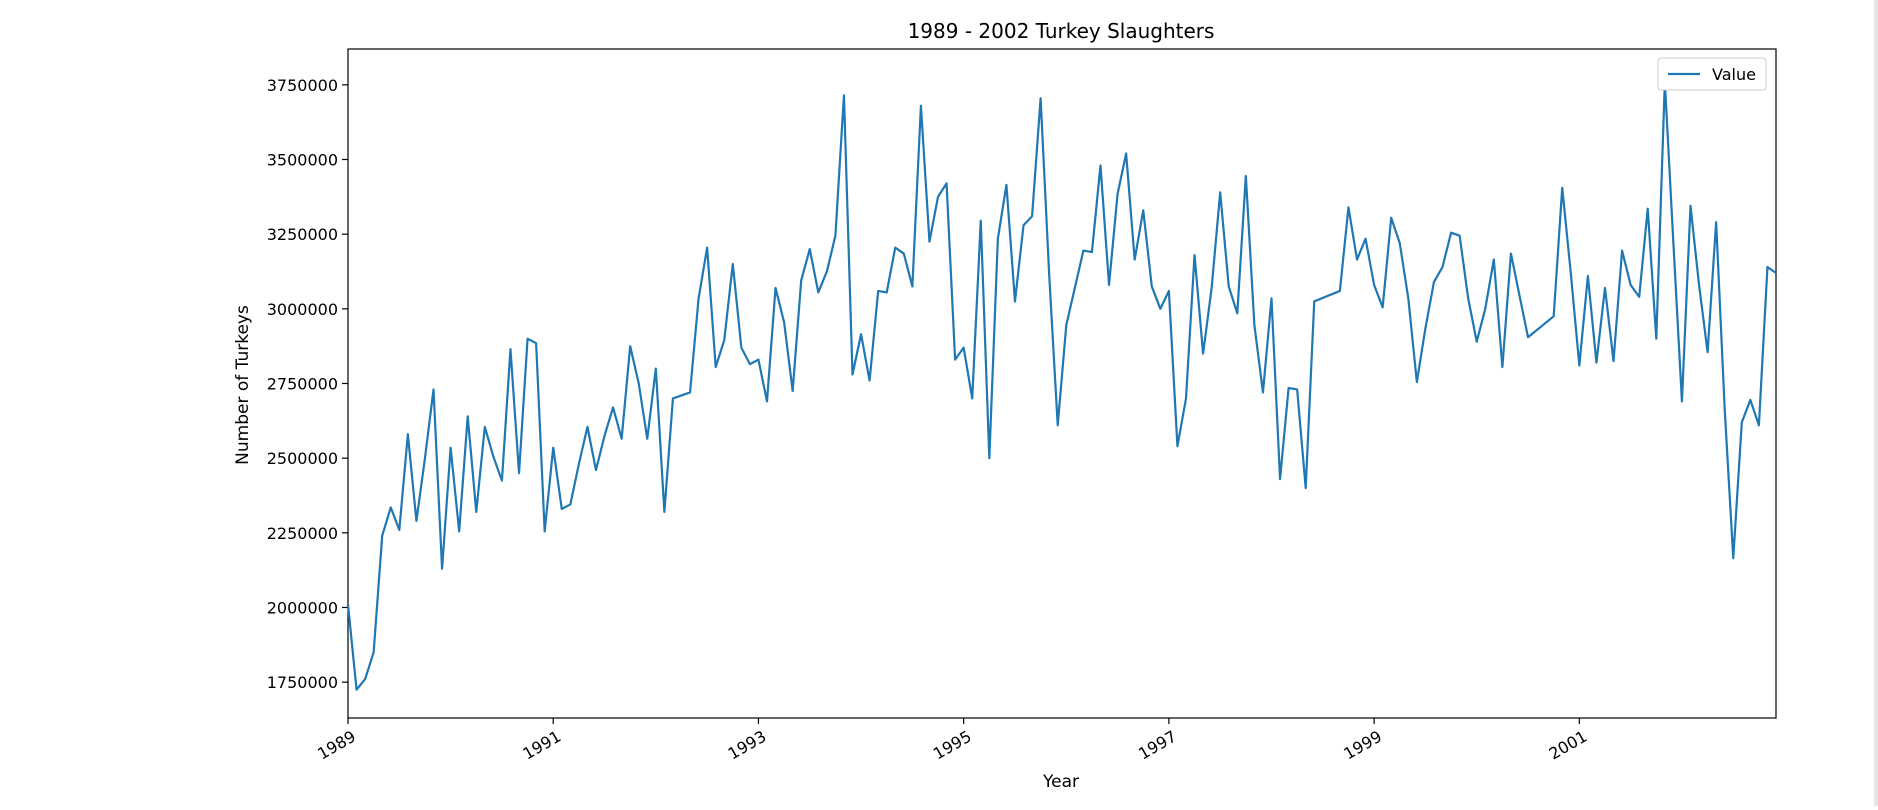 The width and height of the screenshot is (1878, 810). I want to click on x-axis-label: Year, so click(1060, 782).